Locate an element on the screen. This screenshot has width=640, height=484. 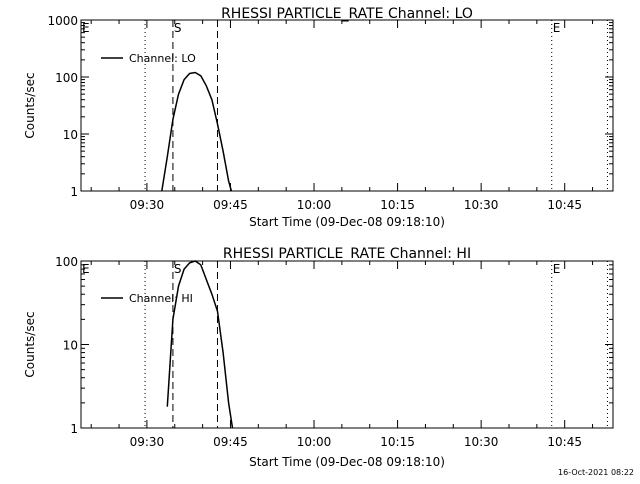
panel-1-x-tick-label: 10:45 is located at coordinates (564, 205).